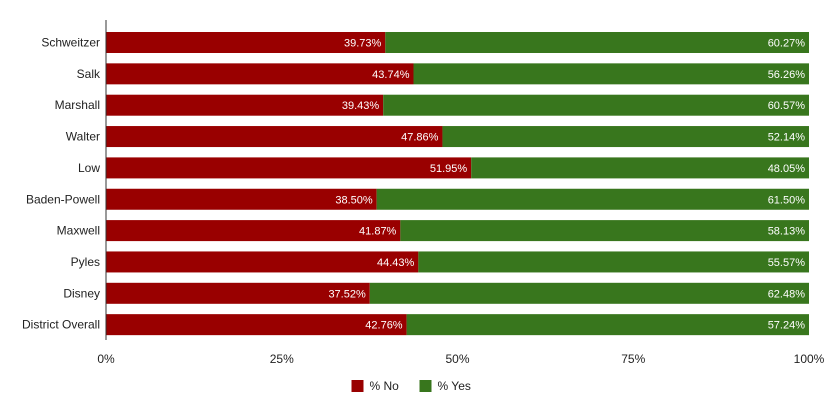 The height and width of the screenshot is (414, 831). Describe the element at coordinates (78, 231) in the screenshot. I see `category-label-maxwell: Maxwell` at that location.